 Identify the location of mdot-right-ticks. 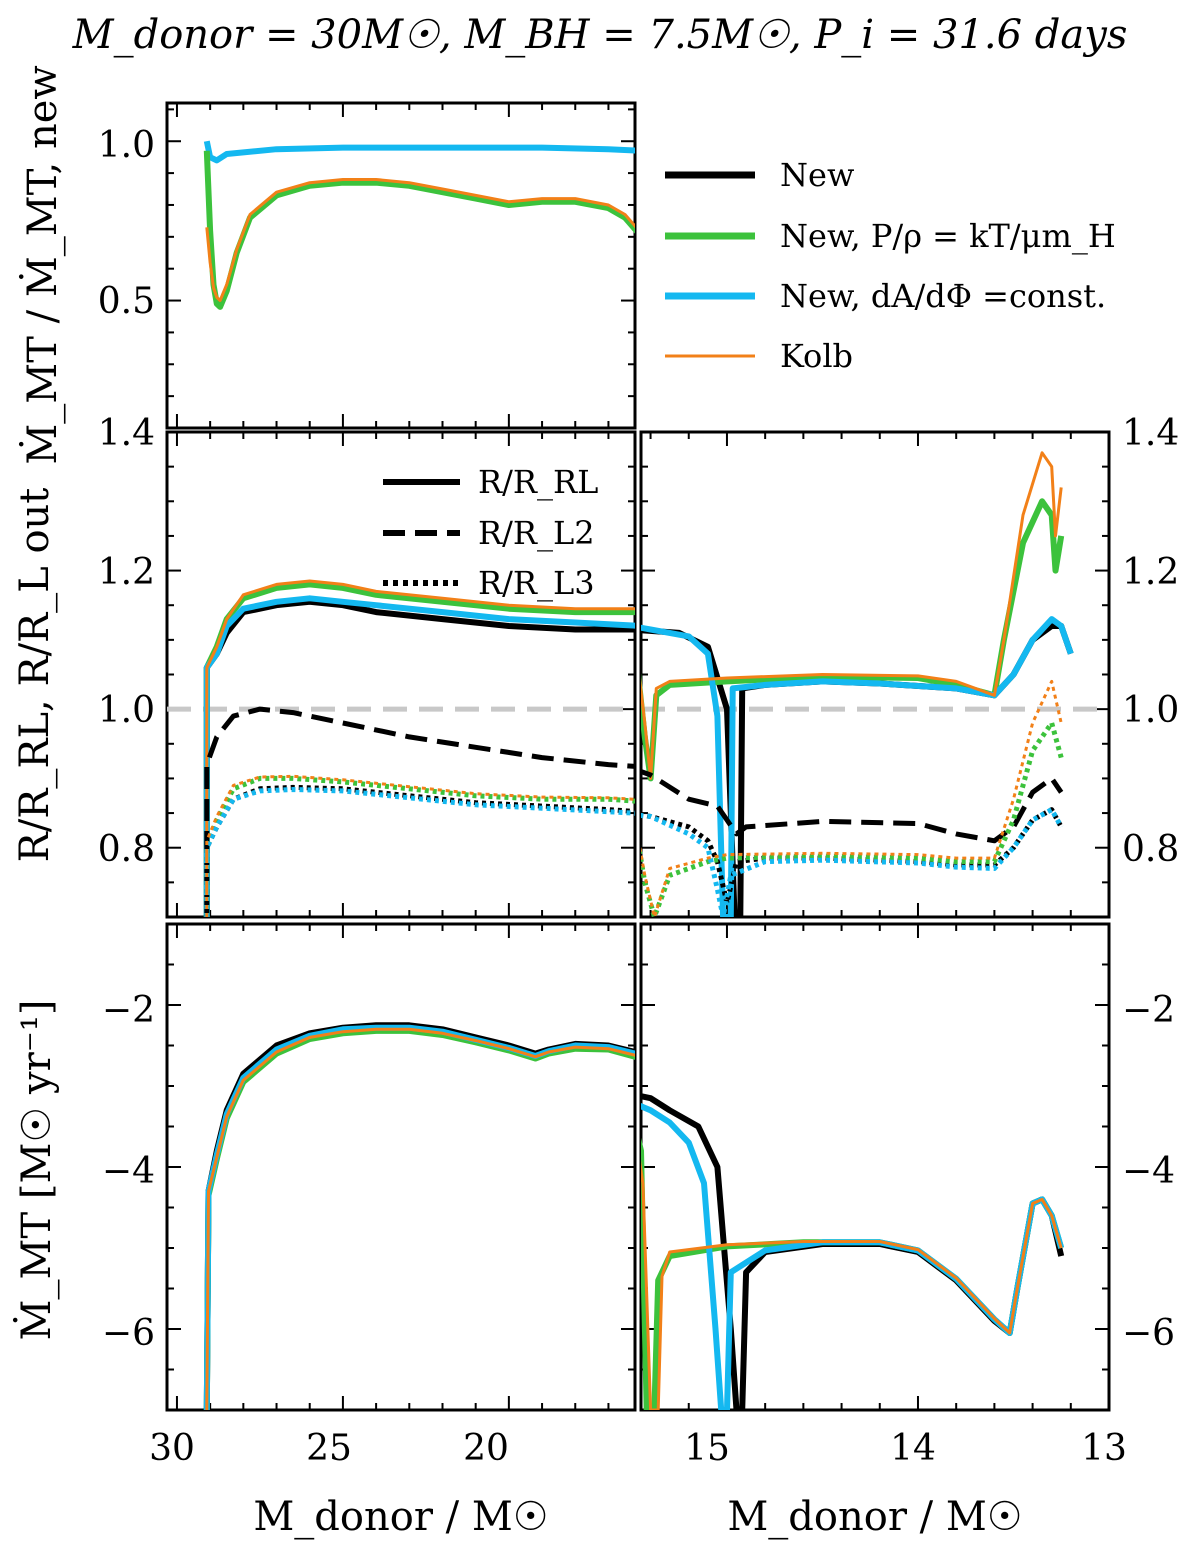
(875, 1167).